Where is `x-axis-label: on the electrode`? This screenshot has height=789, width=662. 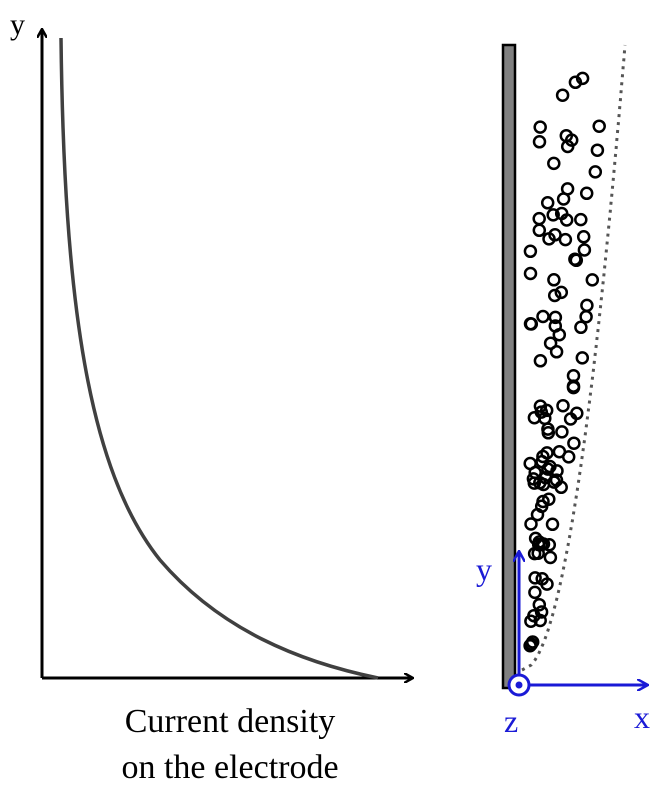 x-axis-label: on the electrode is located at coordinates (229, 767).